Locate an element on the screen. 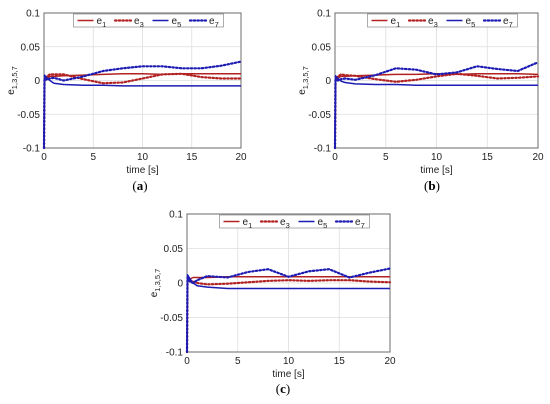  panel-label: (b) is located at coordinates (432, 185).